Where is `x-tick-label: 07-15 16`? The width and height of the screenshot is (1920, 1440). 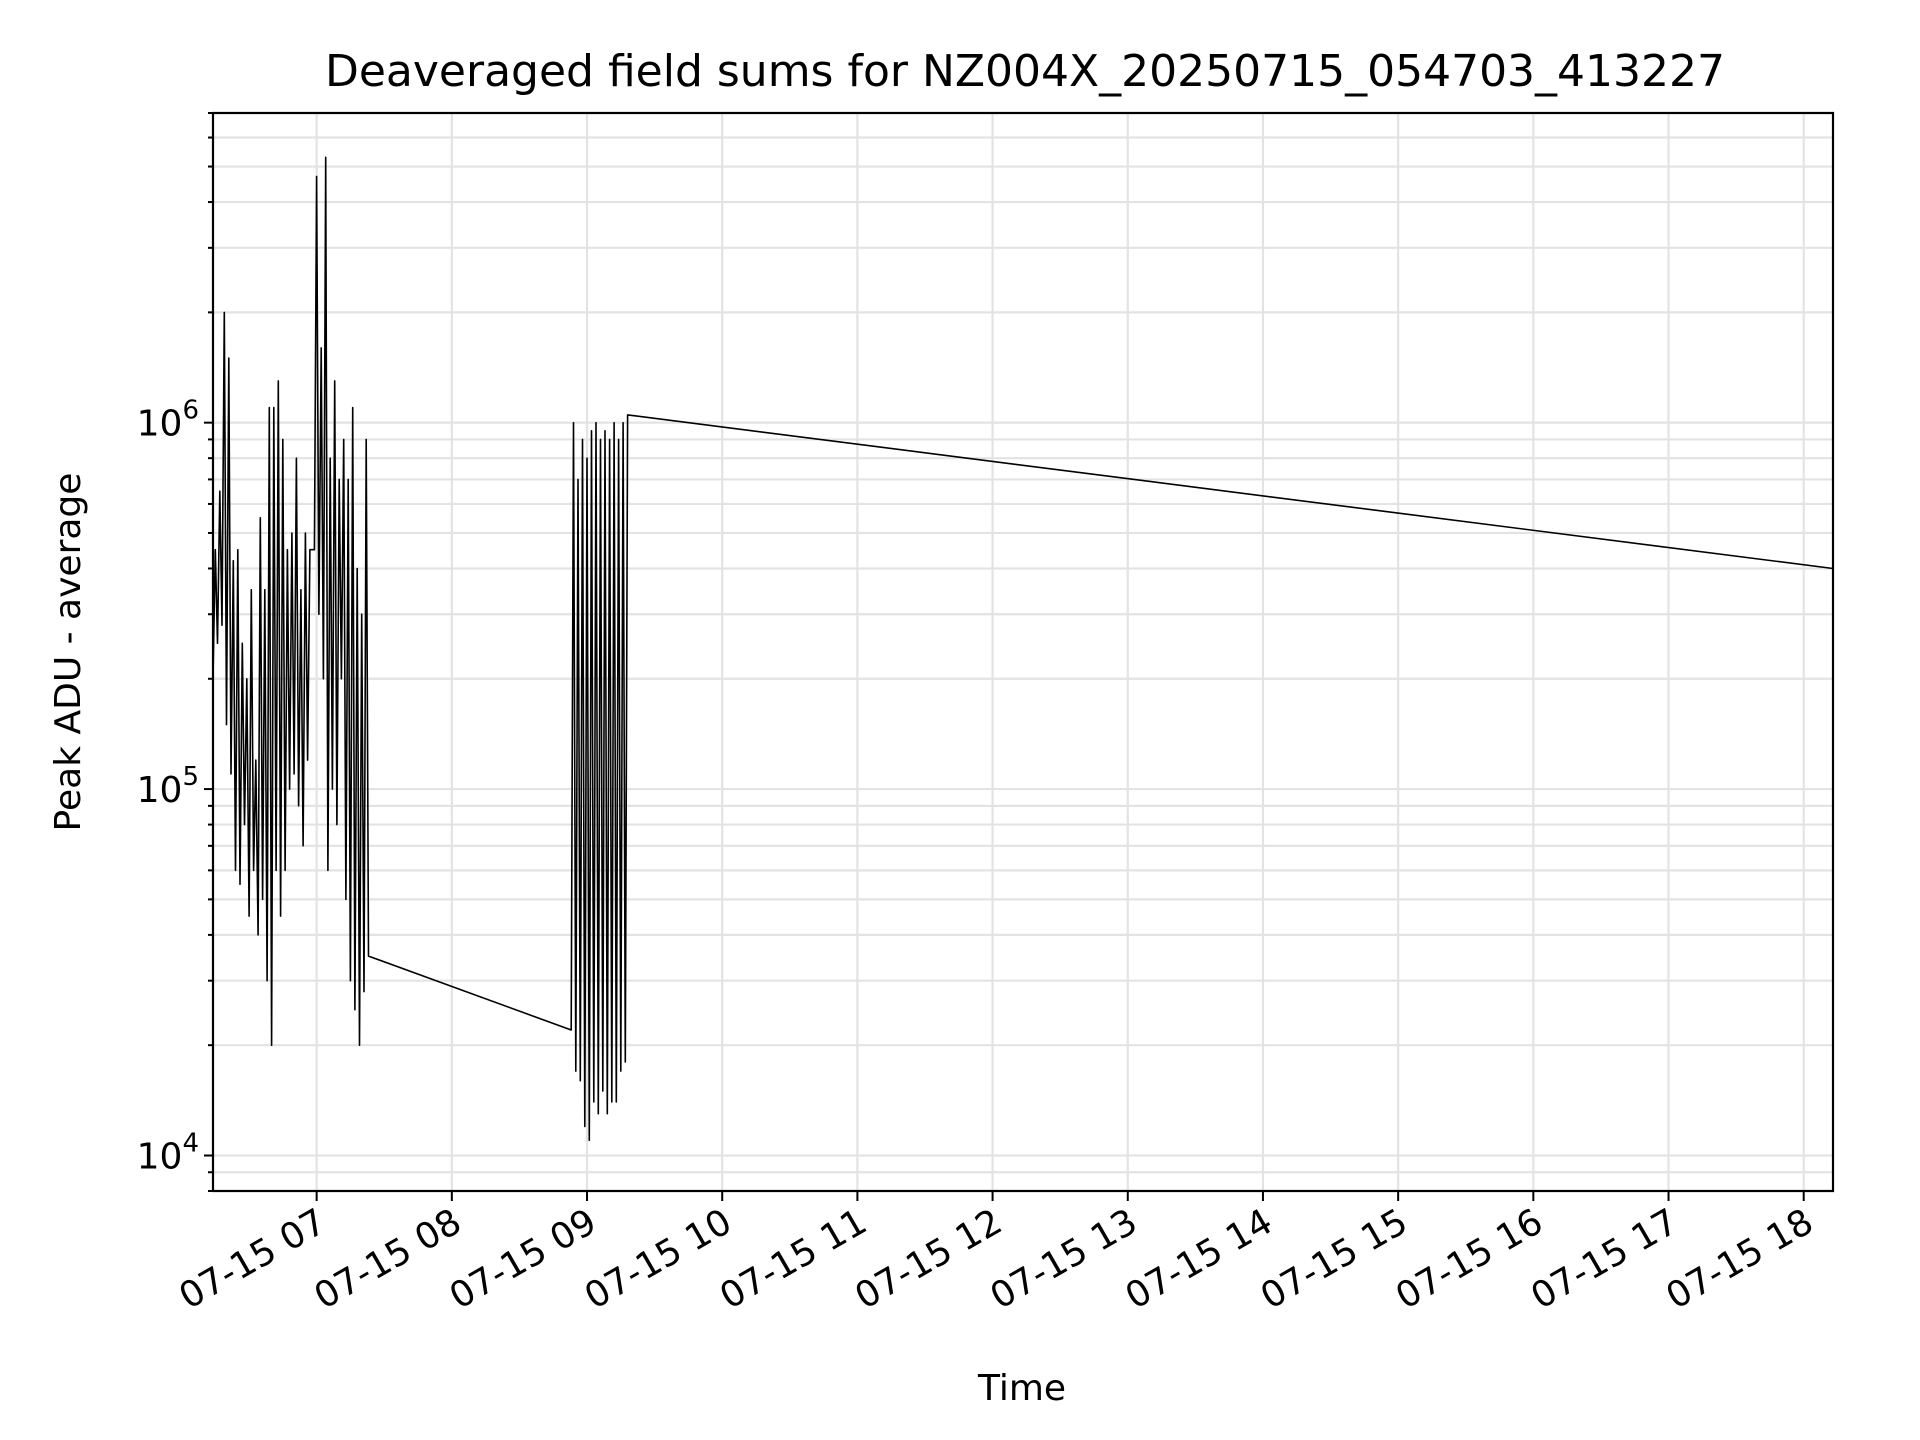 x-tick-label: 07-15 16 is located at coordinates (1469, 1259).